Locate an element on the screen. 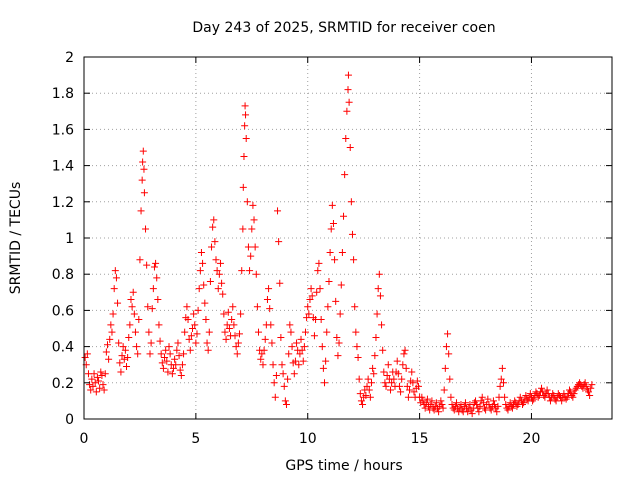  x-axis-label: GPS time / hours is located at coordinates (343, 466).